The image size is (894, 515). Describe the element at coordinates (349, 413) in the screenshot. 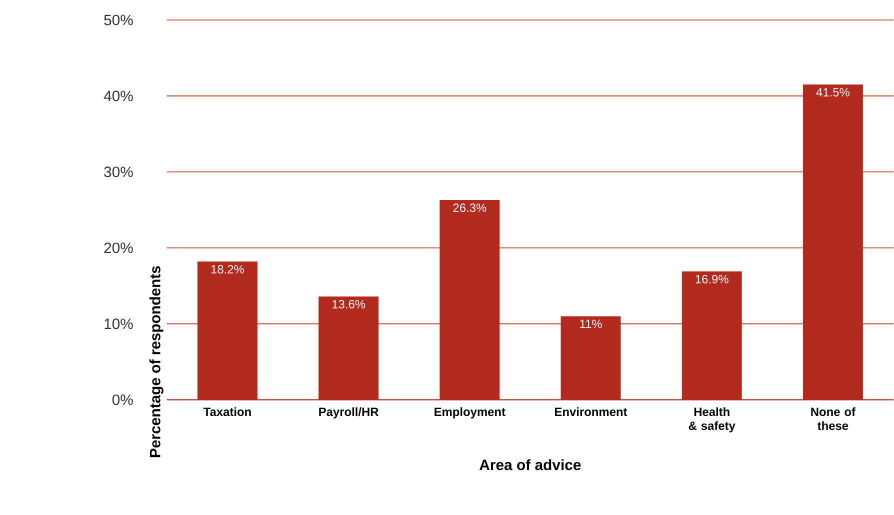

I see `x-tick-label: Payroll/HR` at that location.